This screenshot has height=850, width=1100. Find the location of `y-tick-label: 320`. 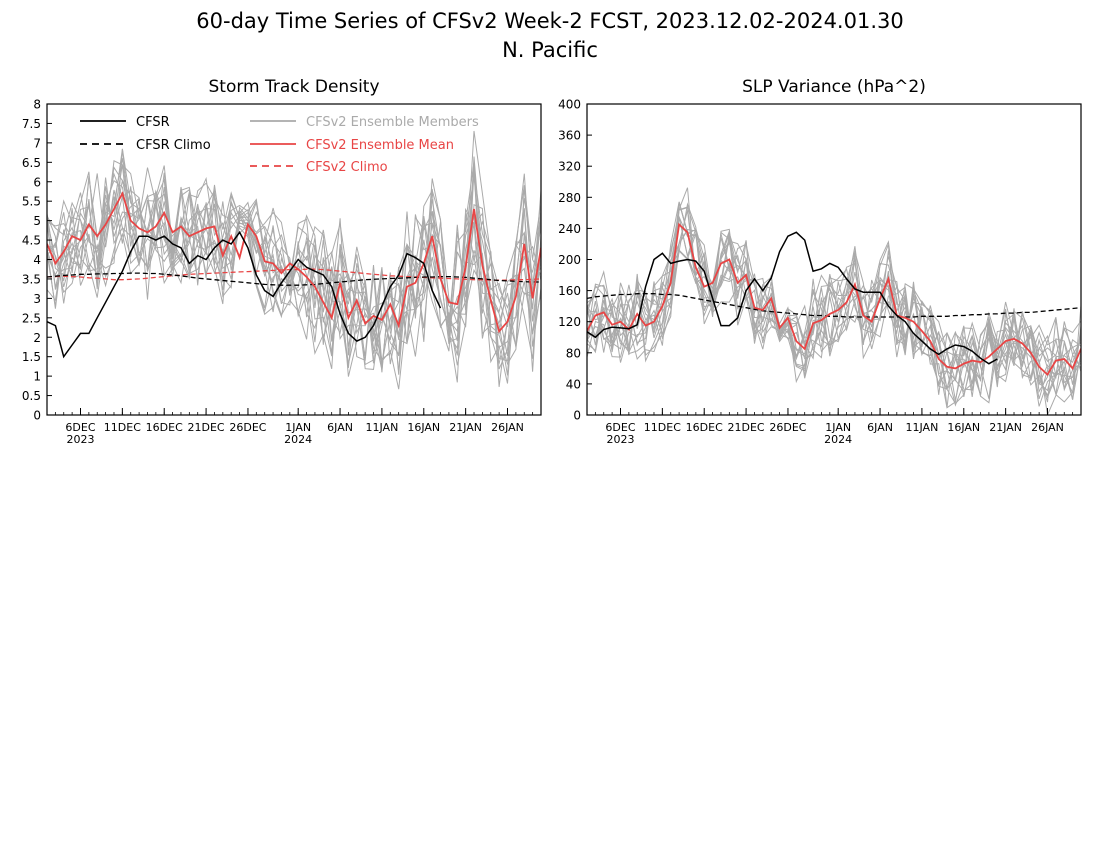

y-tick-label: 320 is located at coordinates (569, 167).